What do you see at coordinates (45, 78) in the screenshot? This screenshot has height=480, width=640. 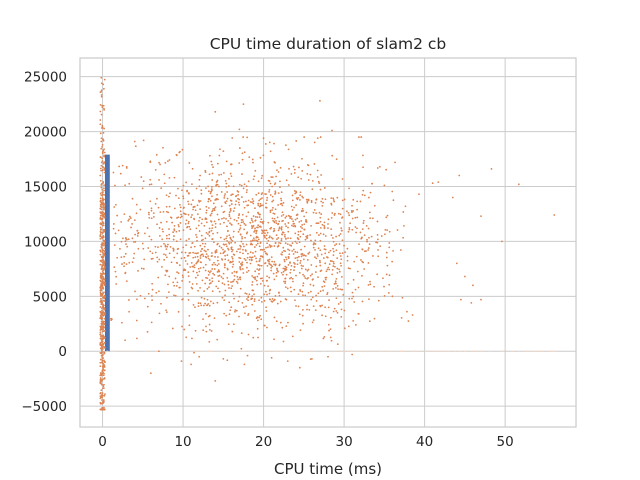 I see `y-tick-label: 25000` at bounding box center [45, 78].